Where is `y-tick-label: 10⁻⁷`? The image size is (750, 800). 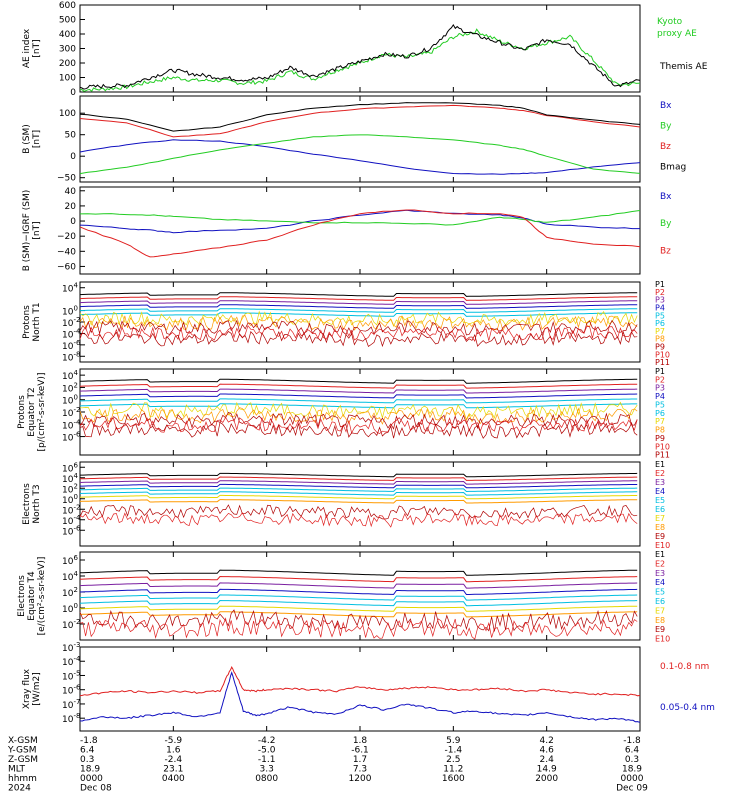
y-tick-label: 10⁻⁷ is located at coordinates (71, 704).